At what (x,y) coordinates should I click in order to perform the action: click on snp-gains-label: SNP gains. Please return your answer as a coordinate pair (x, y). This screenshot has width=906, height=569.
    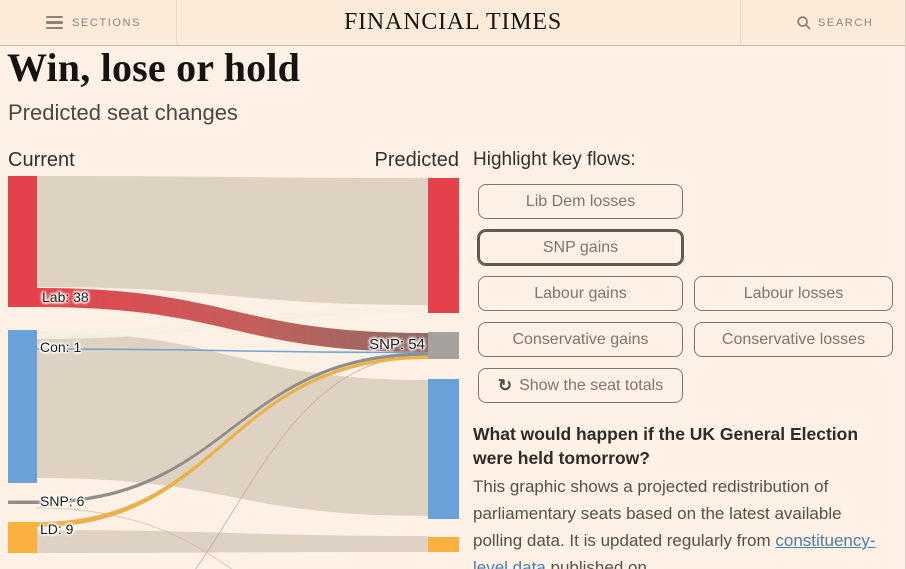
    Looking at the image, I should click on (580, 247).